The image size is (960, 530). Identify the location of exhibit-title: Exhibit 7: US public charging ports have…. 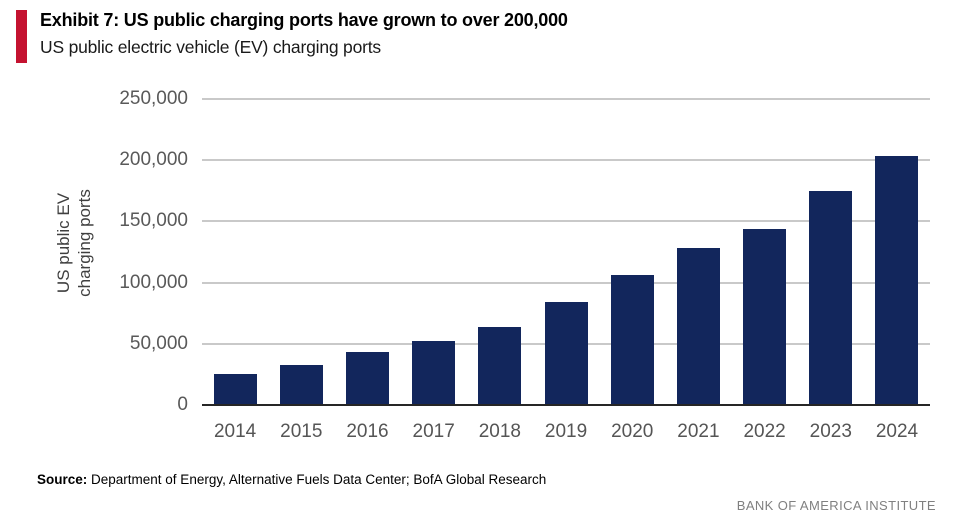
(304, 20).